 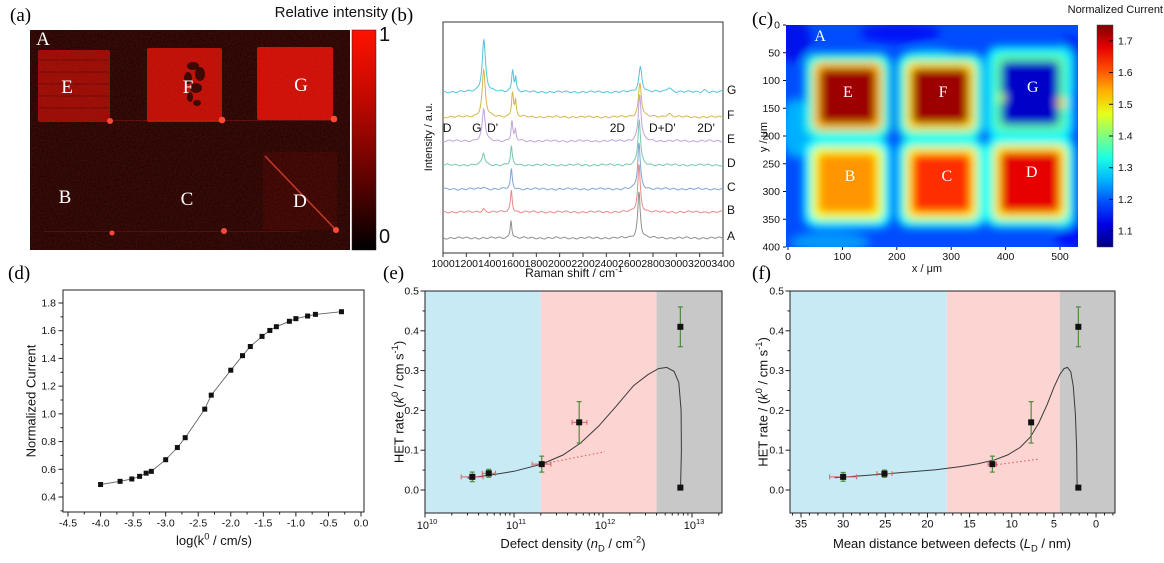 I want to click on b-y-axis-title: Intensity / a.u., so click(x=429, y=137).